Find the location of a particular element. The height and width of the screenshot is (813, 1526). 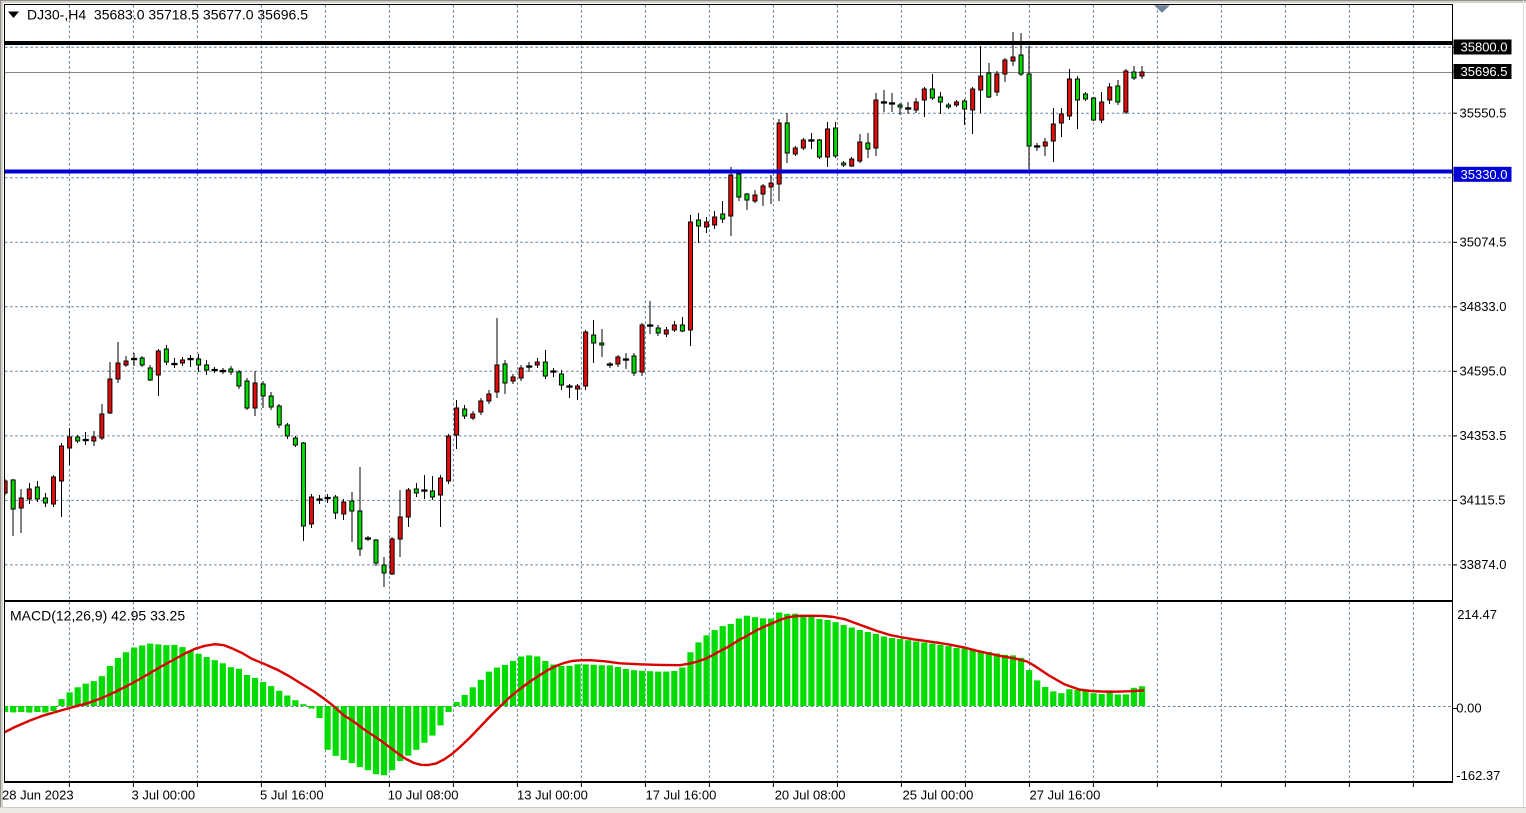

svg-text: 13 Jul 00:00 is located at coordinates (552, 795).